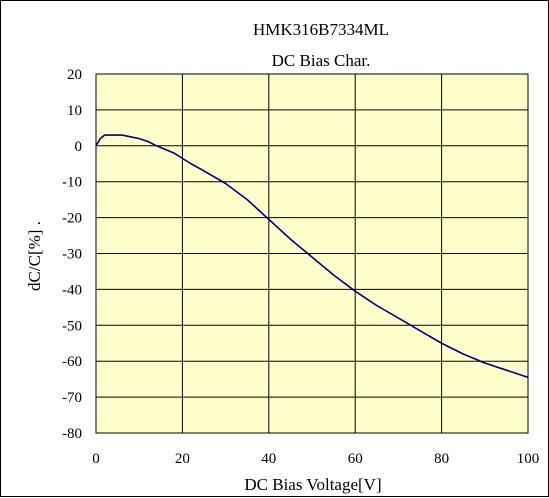 Image resolution: width=549 pixels, height=498 pixels. I want to click on y-tick-label: -60, so click(72, 362).